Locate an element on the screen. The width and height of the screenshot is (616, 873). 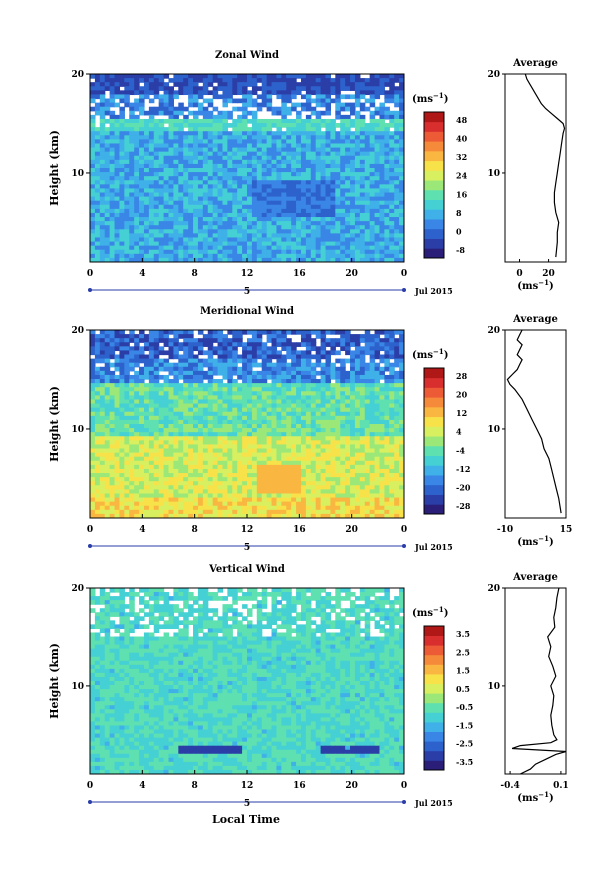
avg-x-tick-label: 15 is located at coordinates (566, 530).